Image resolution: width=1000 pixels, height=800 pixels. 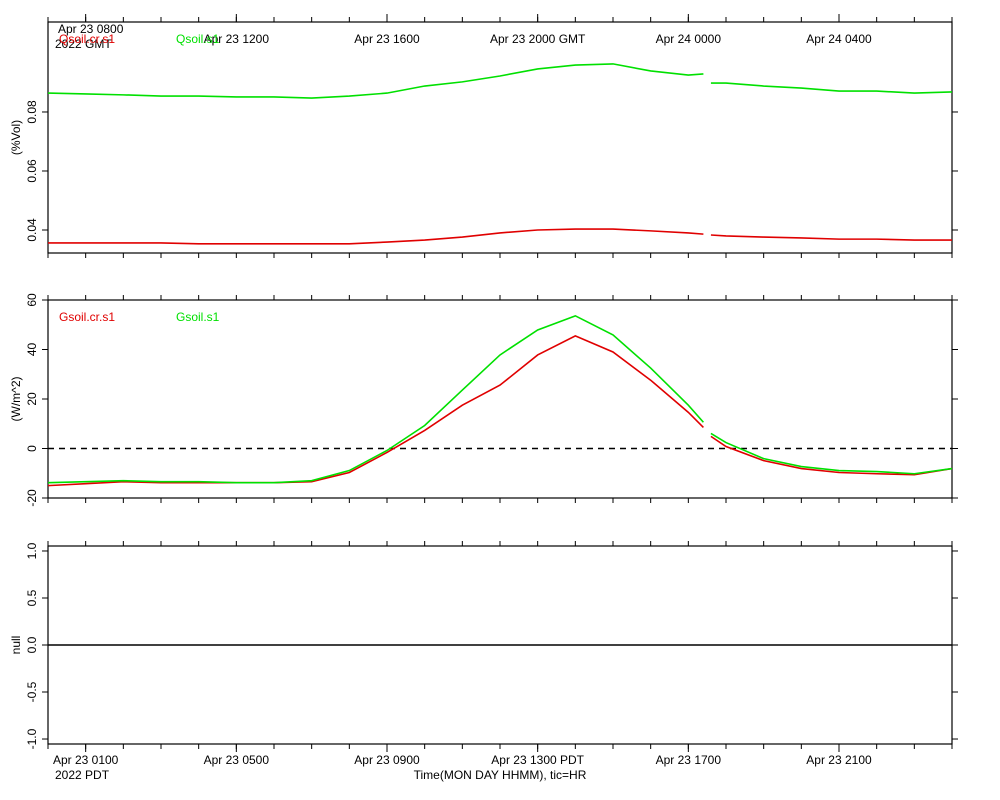 What do you see at coordinates (32, 498) in the screenshot?
I see `y-tick-label: -20` at bounding box center [32, 498].